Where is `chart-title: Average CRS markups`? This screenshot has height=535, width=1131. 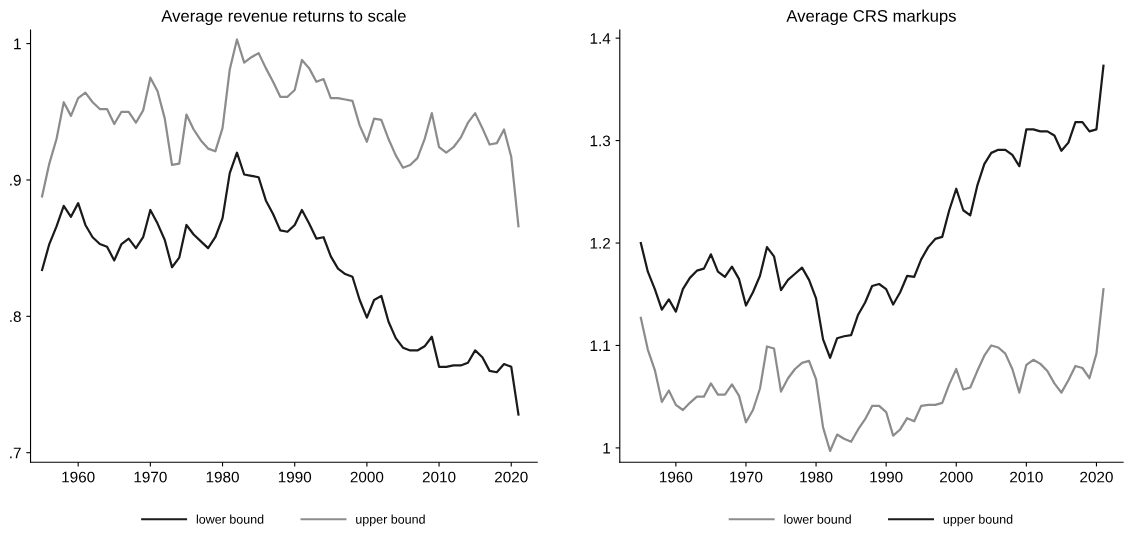 chart-title: Average CRS markups is located at coordinates (871, 17).